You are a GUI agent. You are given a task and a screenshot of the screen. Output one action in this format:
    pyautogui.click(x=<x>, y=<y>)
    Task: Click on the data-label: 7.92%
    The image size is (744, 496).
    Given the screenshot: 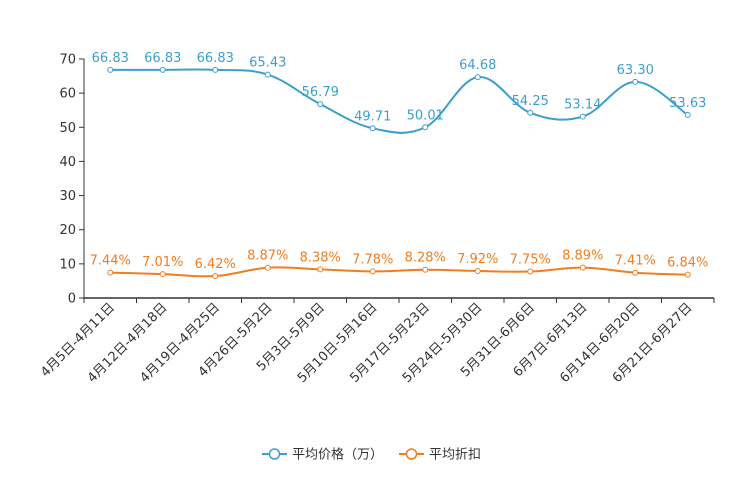 What is the action you would take?
    pyautogui.click(x=477, y=259)
    